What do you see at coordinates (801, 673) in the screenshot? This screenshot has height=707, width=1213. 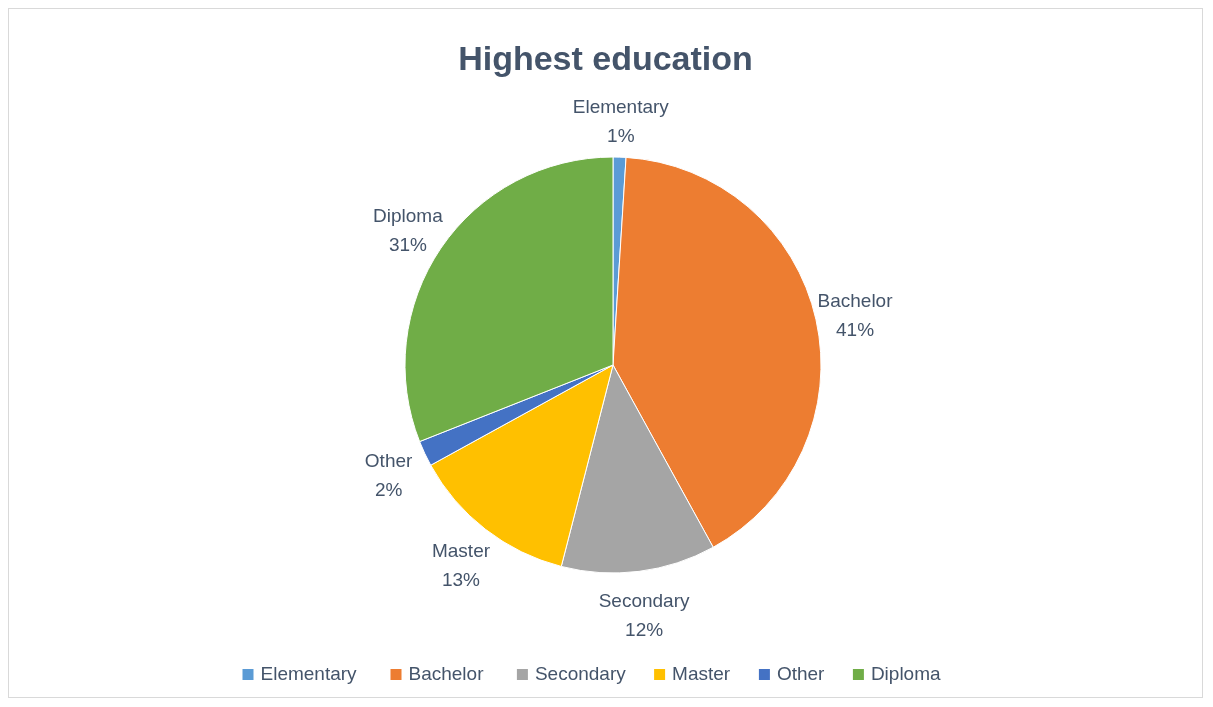 I see `legend-label: Other` at bounding box center [801, 673].